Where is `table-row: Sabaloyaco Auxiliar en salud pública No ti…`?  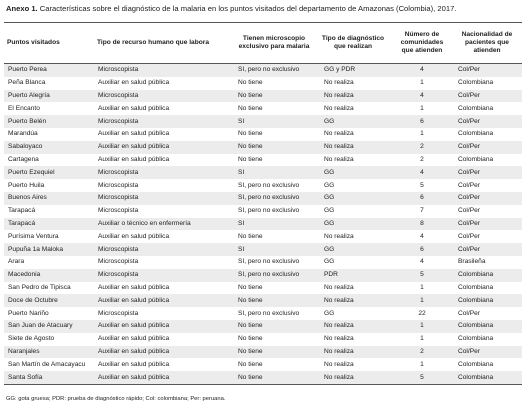 table-row: Sabaloyaco Auxiliar en salud pública No ti… is located at coordinates (263, 147).